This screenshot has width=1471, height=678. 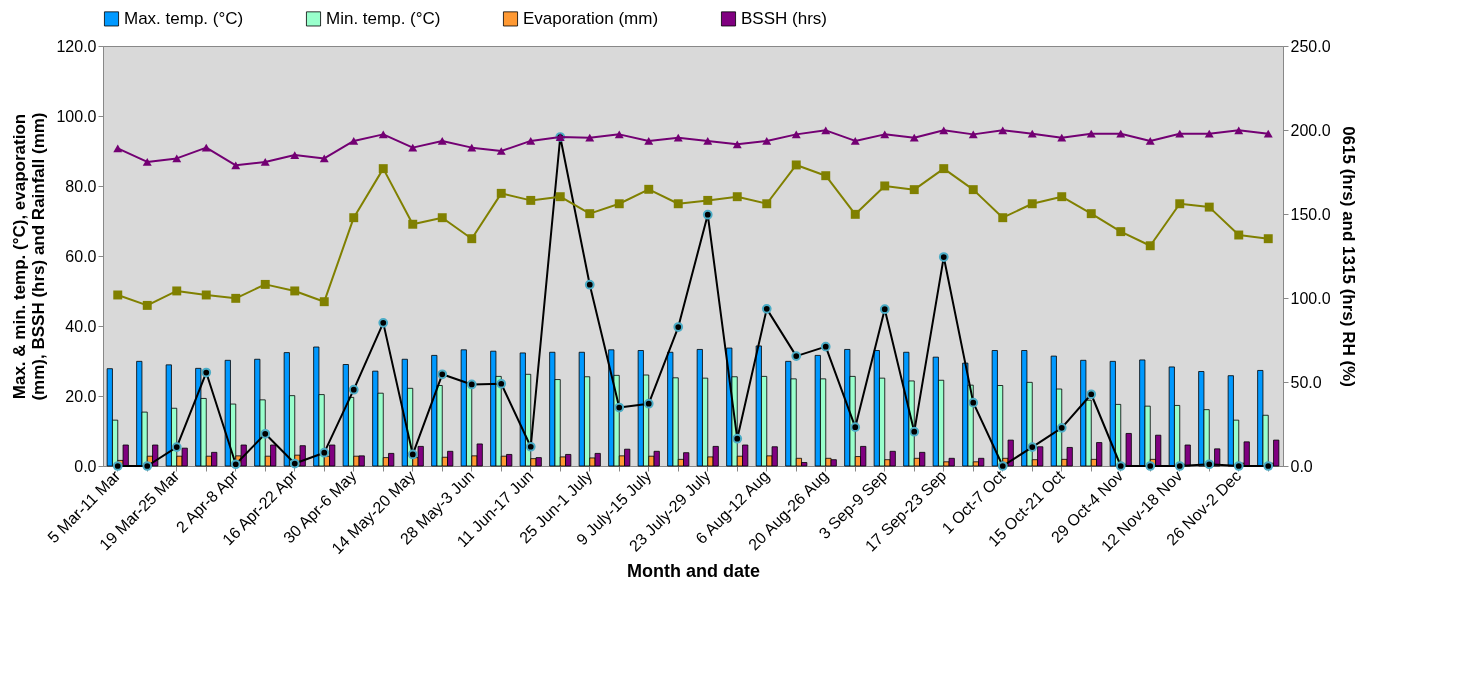 I want to click on legend-label: Evaporation (mm), so click(x=591, y=18).